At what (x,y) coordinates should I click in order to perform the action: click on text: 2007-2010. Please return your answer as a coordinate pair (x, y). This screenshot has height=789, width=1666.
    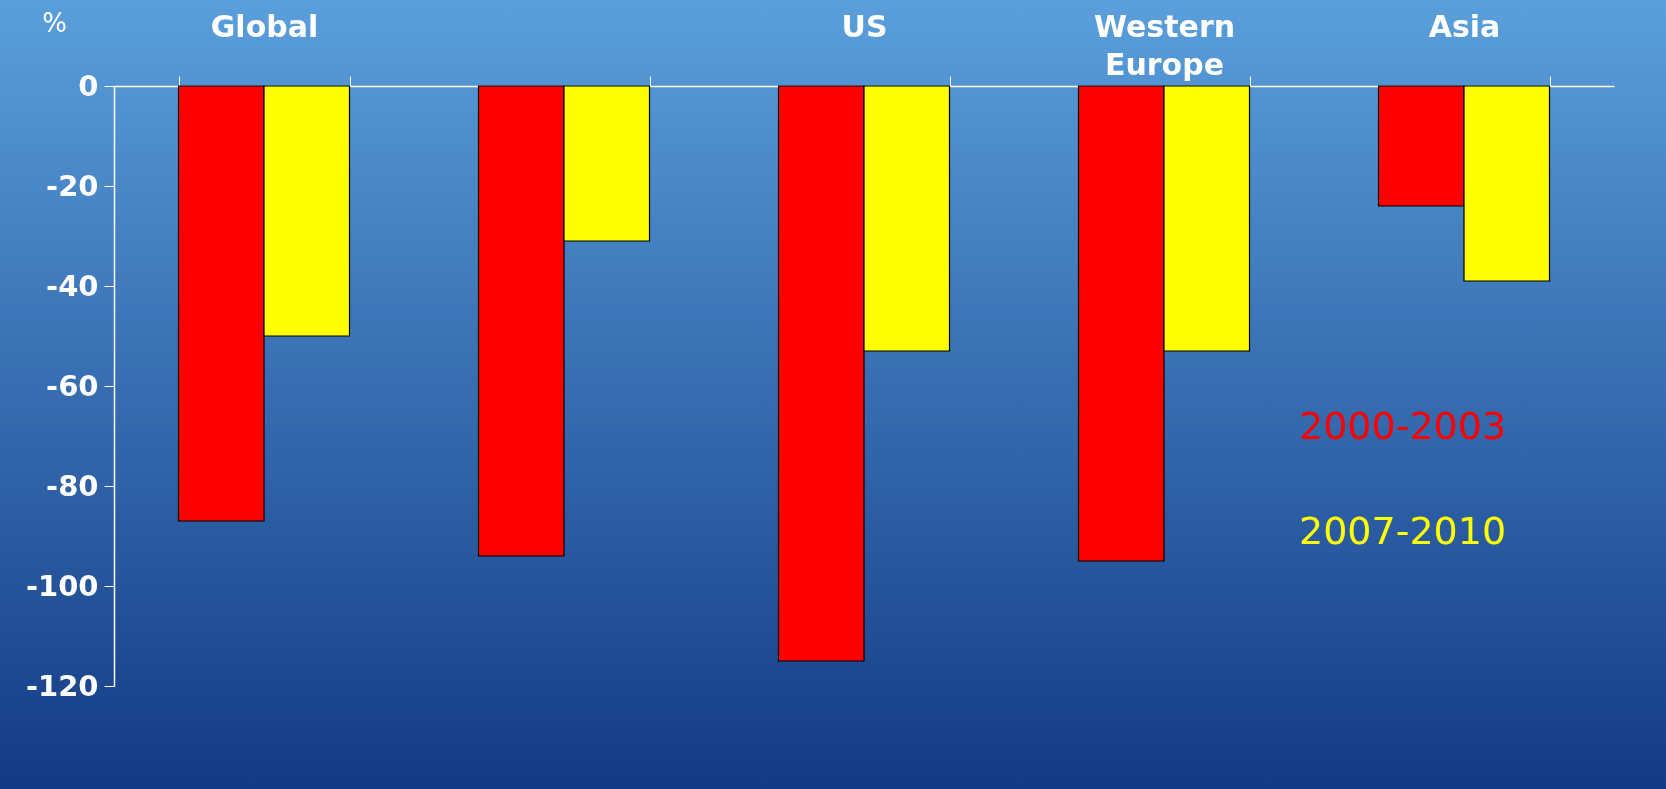
    Looking at the image, I should click on (1403, 531).